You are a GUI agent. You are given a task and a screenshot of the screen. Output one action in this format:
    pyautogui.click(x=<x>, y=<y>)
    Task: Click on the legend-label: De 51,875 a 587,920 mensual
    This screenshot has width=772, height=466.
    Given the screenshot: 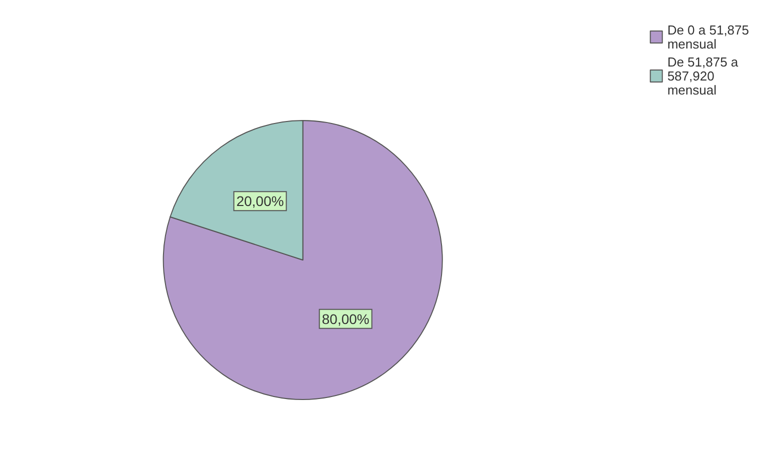 What is the action you would take?
    pyautogui.click(x=703, y=76)
    